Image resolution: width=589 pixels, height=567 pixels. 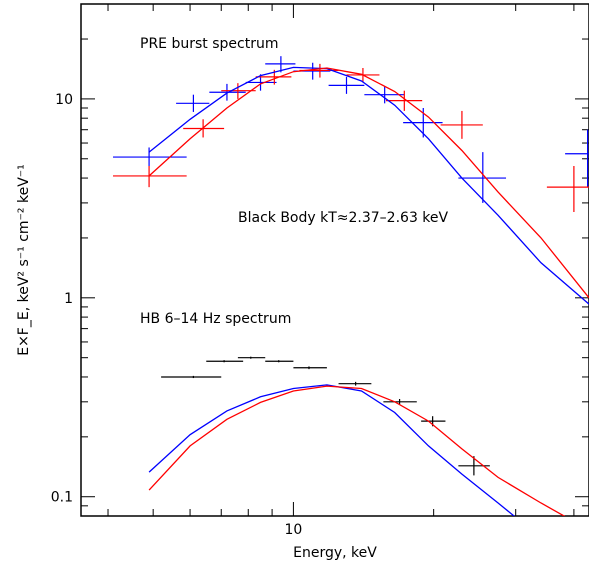 What do you see at coordinates (209, 44) in the screenshot?
I see `annotation-pre-burst: PRE burst spectrum` at bounding box center [209, 44].